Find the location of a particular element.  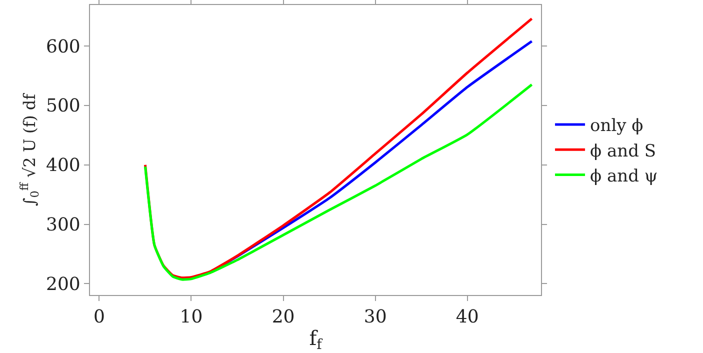

x-tick-label: 10 is located at coordinates (191, 317).